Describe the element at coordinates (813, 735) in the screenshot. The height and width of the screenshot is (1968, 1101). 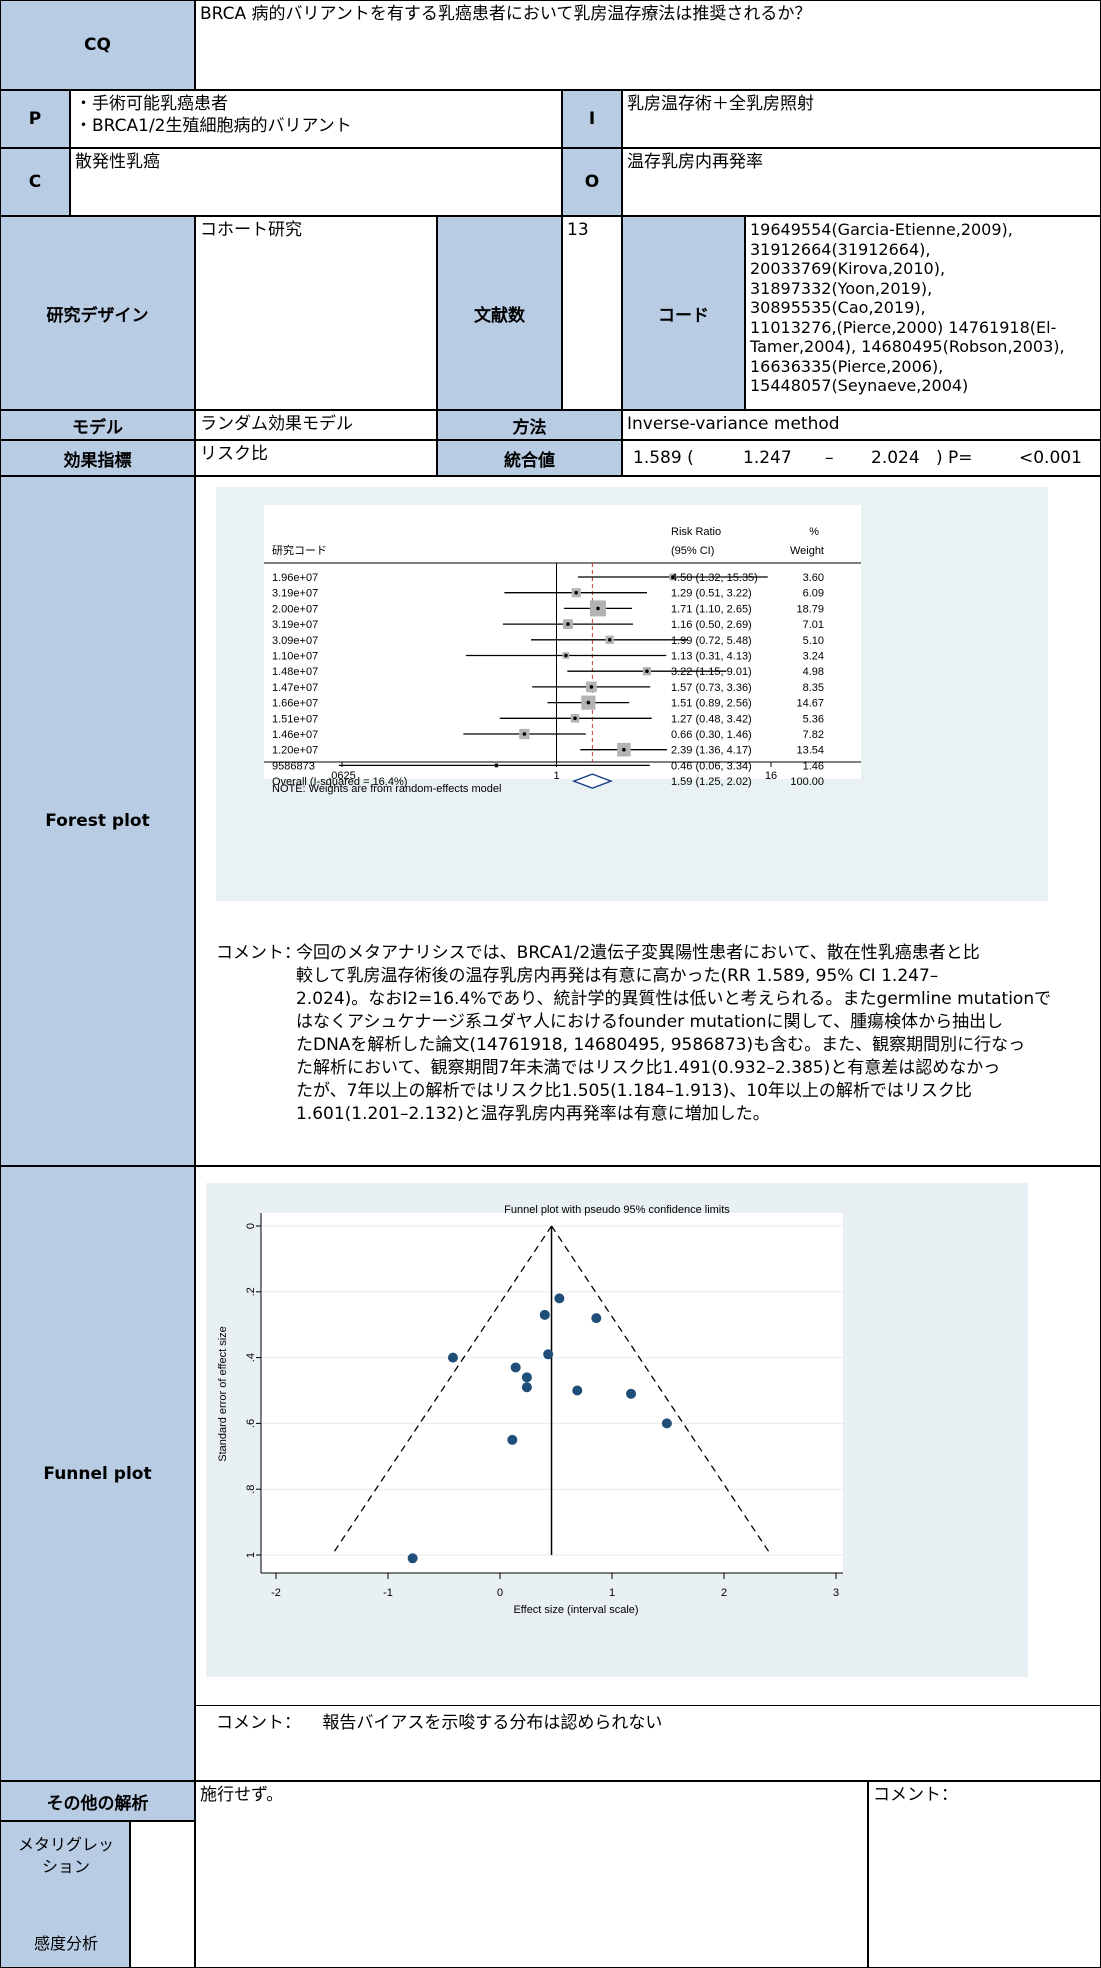
I see `weight-label: 7.82` at that location.